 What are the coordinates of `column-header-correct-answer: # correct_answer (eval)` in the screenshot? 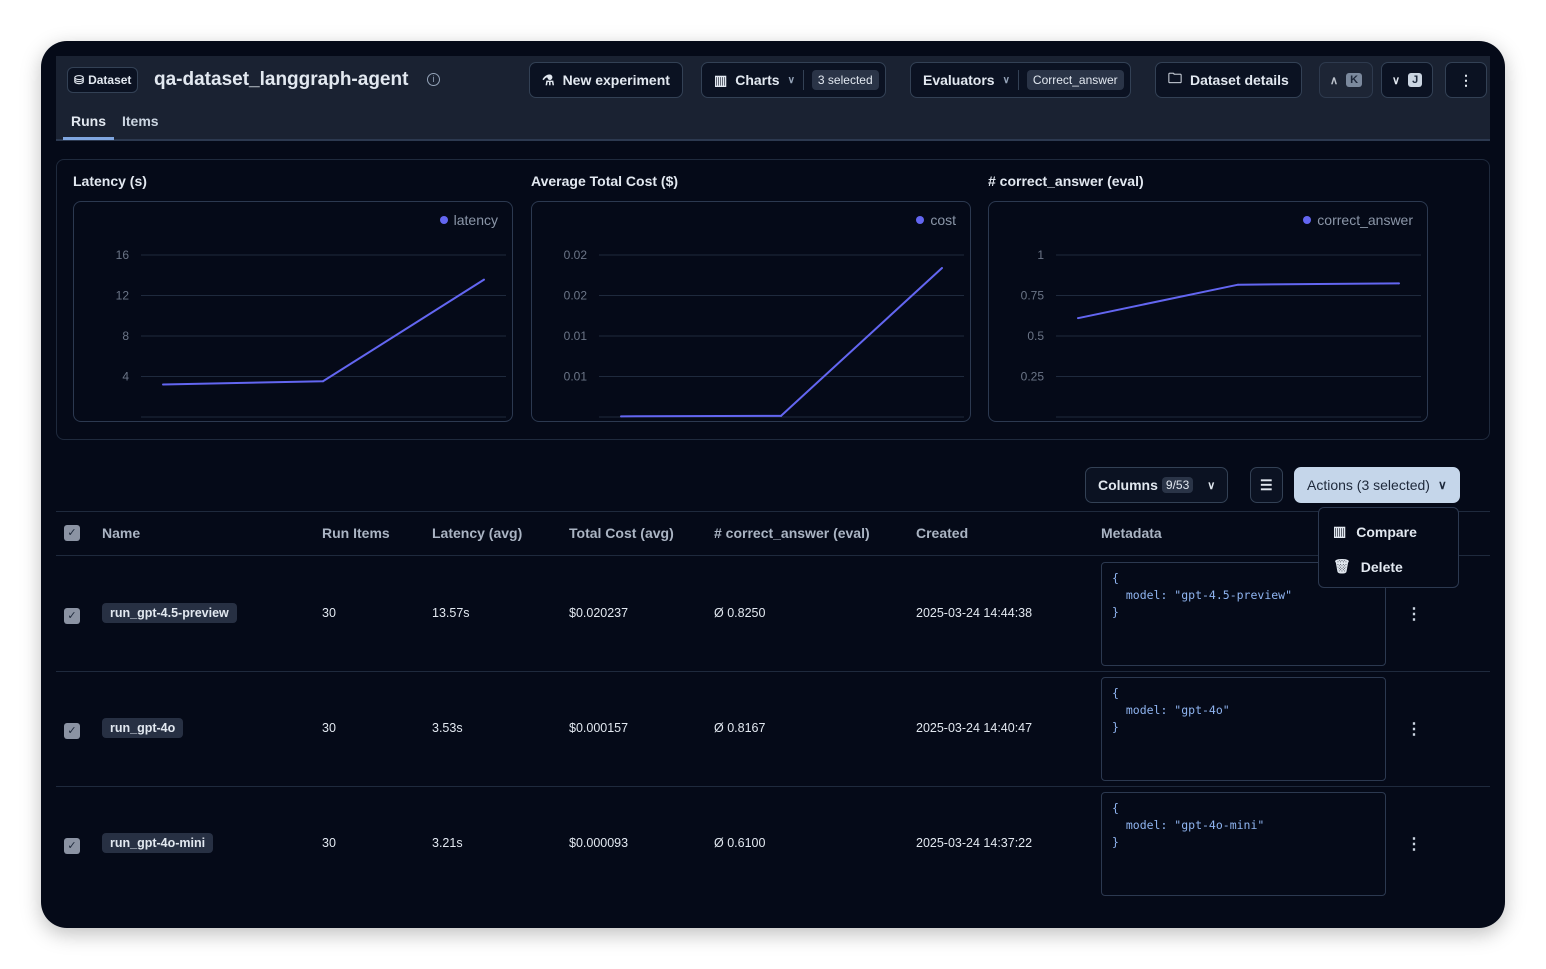 It's located at (792, 533).